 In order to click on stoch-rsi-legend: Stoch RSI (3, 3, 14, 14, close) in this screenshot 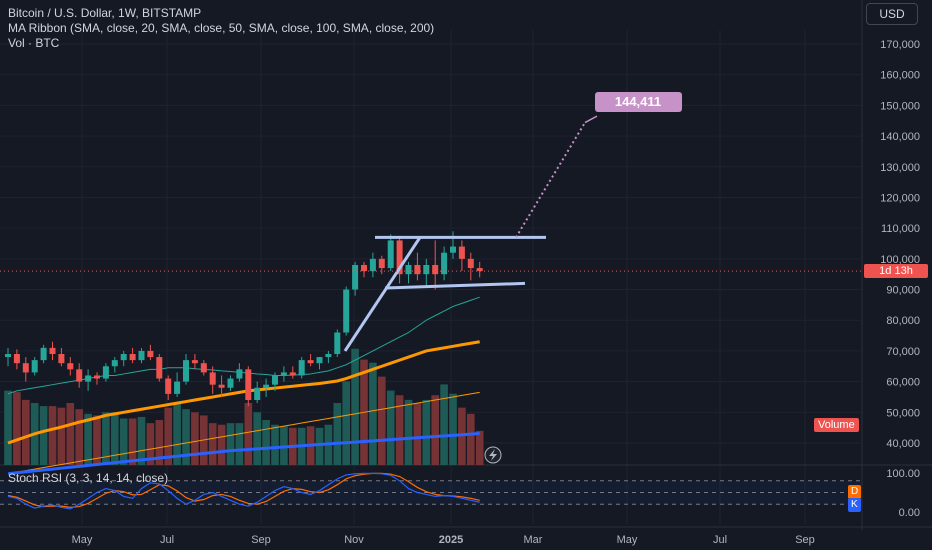, I will do `click(88, 478)`.